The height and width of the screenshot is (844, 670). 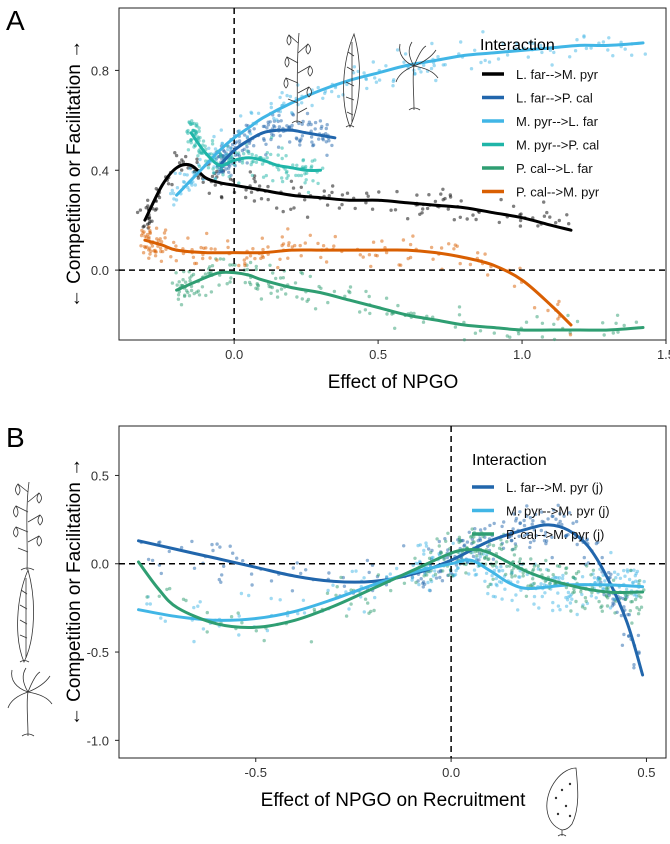 What do you see at coordinates (646, 772) in the screenshot?
I see `x-tick-label: 0.5` at bounding box center [646, 772].